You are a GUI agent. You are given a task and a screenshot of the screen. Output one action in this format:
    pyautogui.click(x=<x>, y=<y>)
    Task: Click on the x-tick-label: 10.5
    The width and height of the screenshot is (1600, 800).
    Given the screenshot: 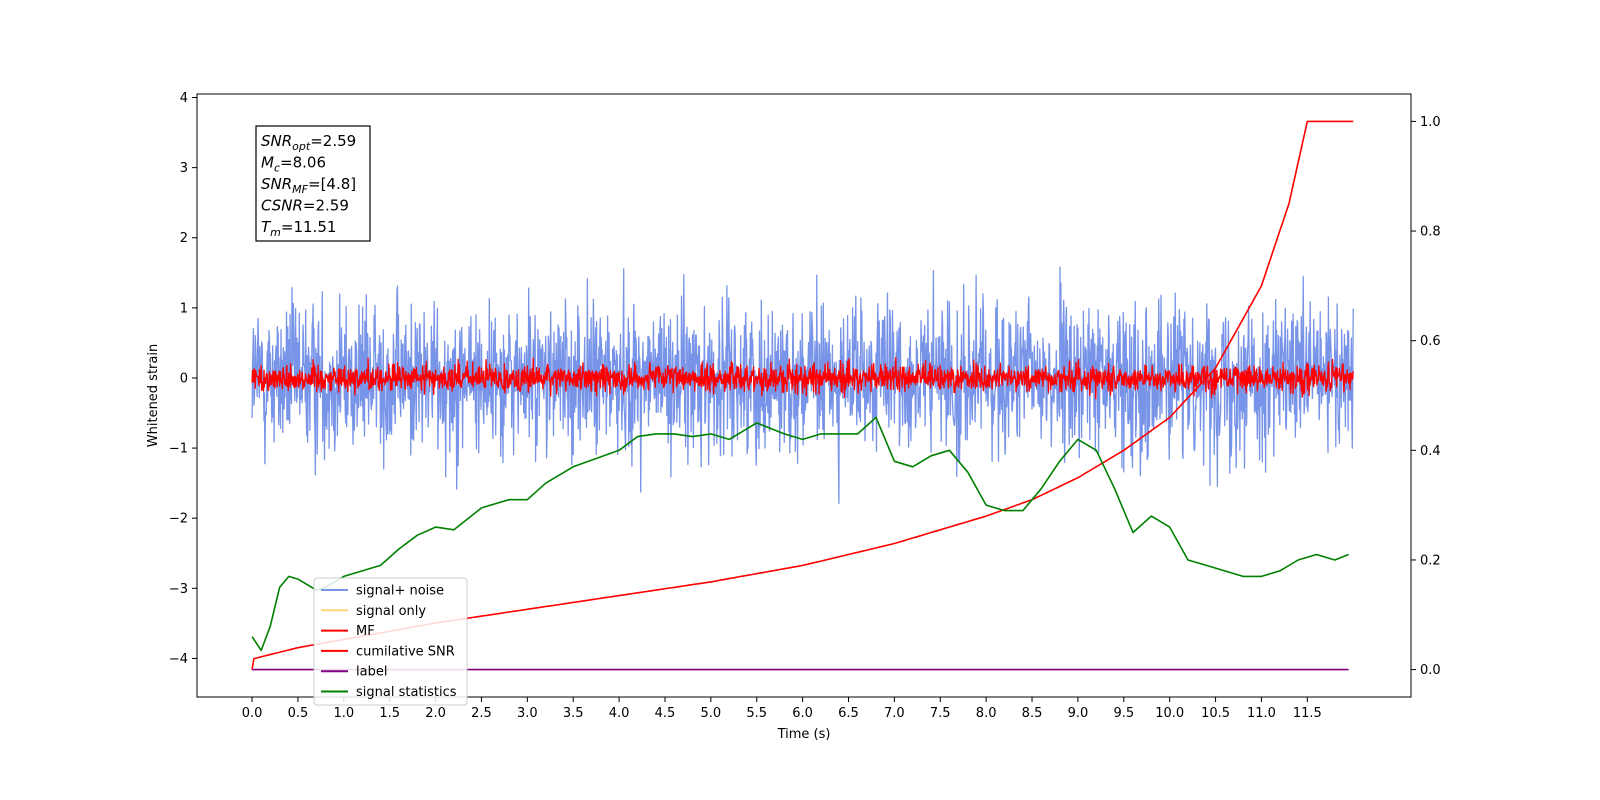 What is the action you would take?
    pyautogui.click(x=1215, y=713)
    